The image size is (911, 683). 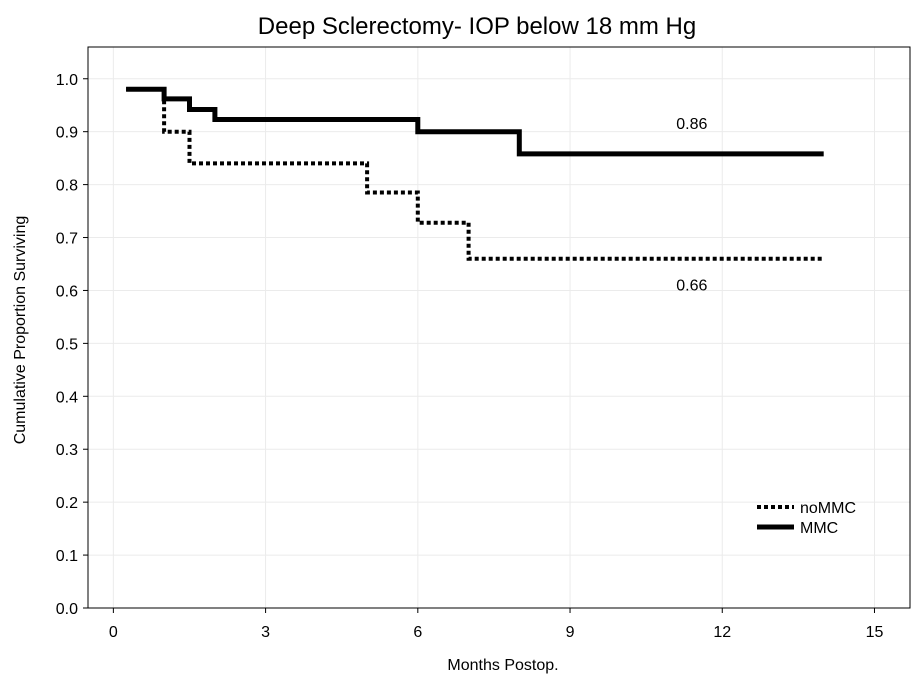 What do you see at coordinates (67, 186) in the screenshot?
I see `y-tick-label: 0.8` at bounding box center [67, 186].